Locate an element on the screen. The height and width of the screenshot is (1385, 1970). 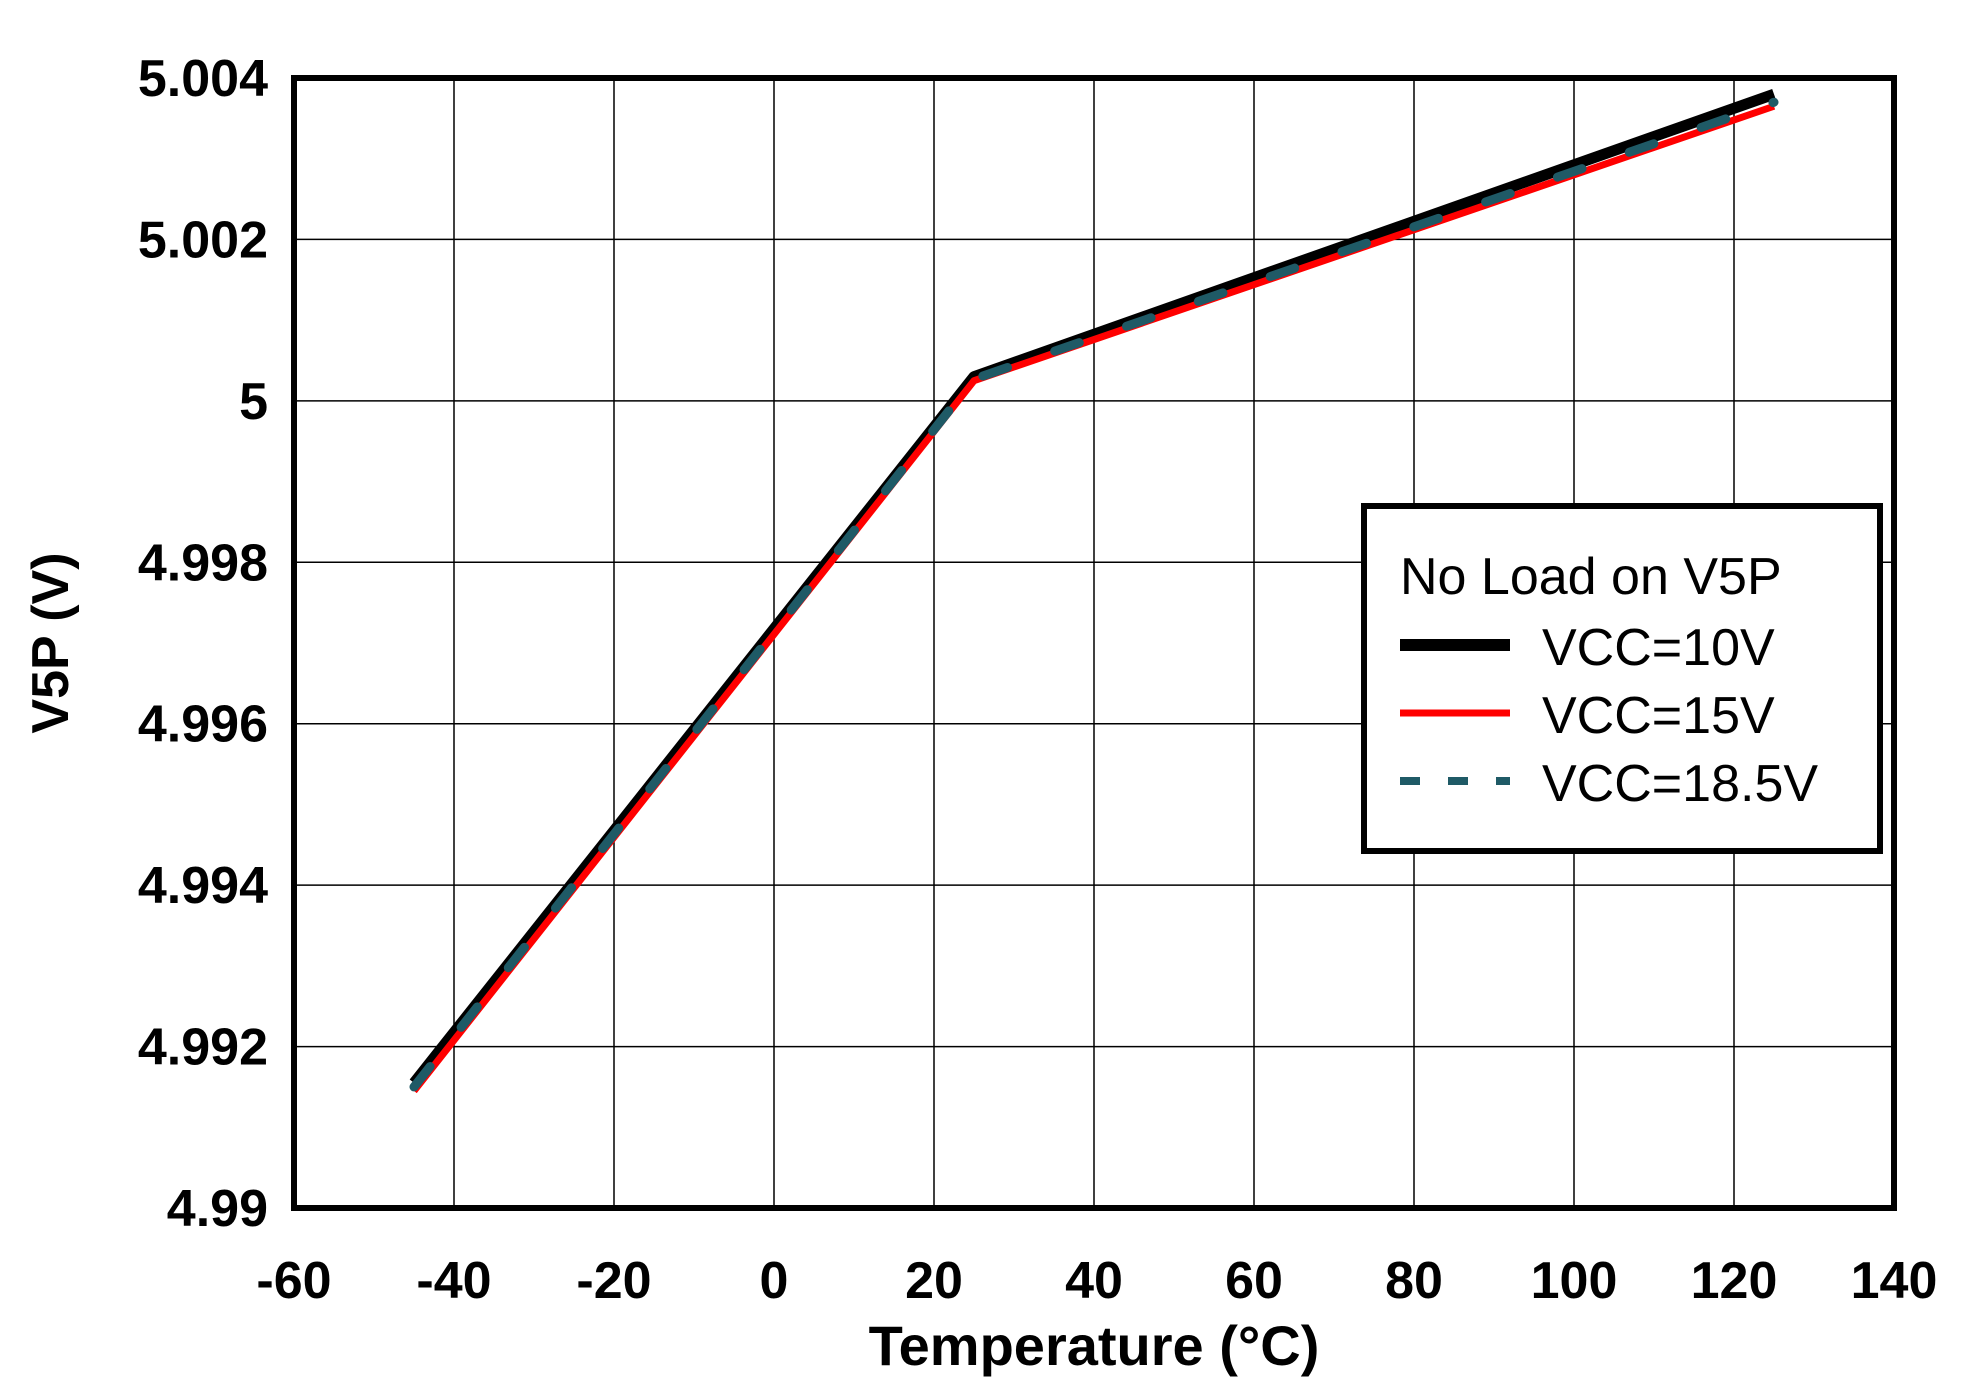
x-tick-label: 140 is located at coordinates (1894, 1281).